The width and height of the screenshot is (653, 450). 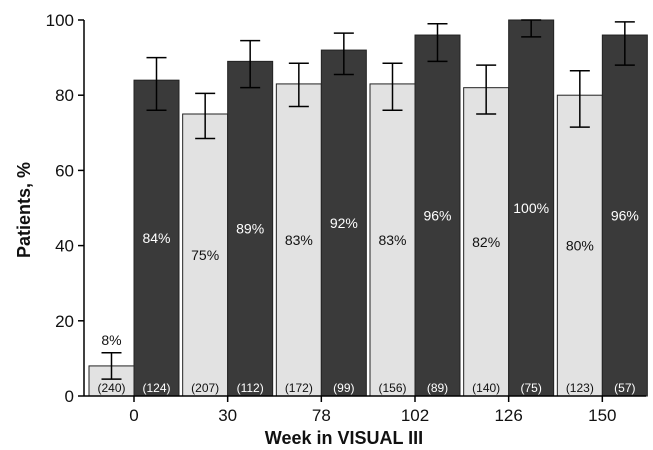 What do you see at coordinates (65, 208) in the screenshot?
I see `y-axis-ticks: 0 20 40 60 80 100` at bounding box center [65, 208].